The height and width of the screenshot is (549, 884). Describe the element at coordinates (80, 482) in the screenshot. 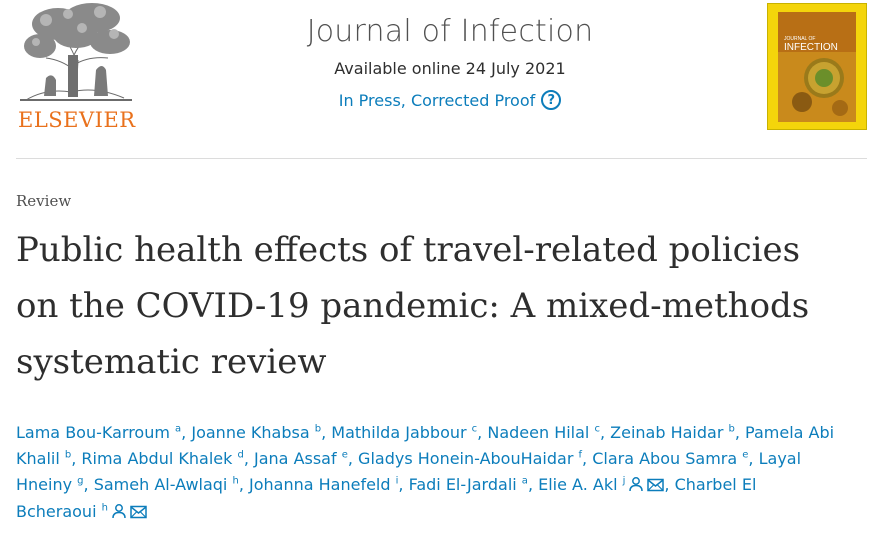

I see `affiliation-marker: g` at that location.